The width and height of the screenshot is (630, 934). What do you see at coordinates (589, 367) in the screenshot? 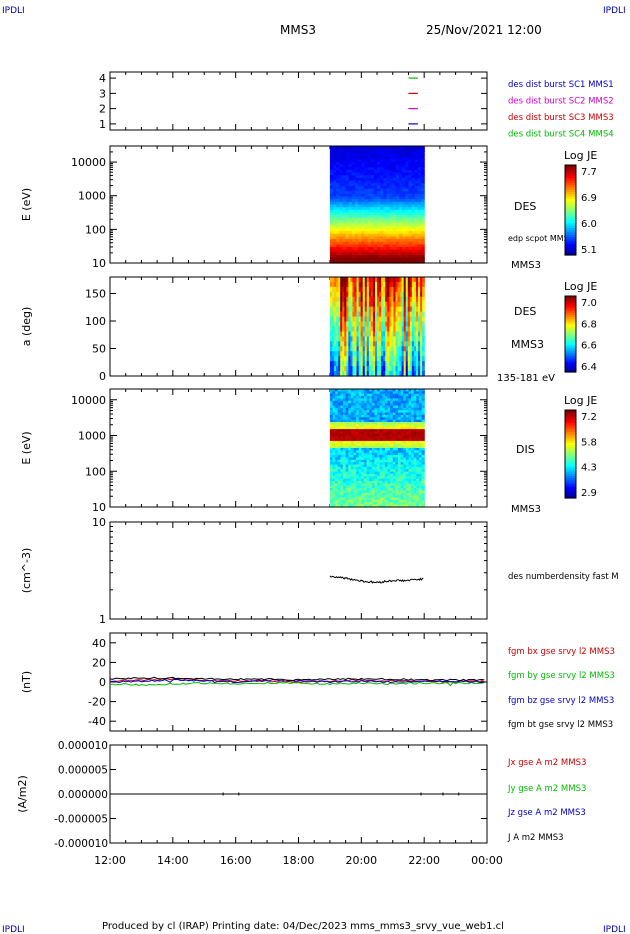
I see `colorbar-tick-2-3: 6.4` at bounding box center [589, 367].